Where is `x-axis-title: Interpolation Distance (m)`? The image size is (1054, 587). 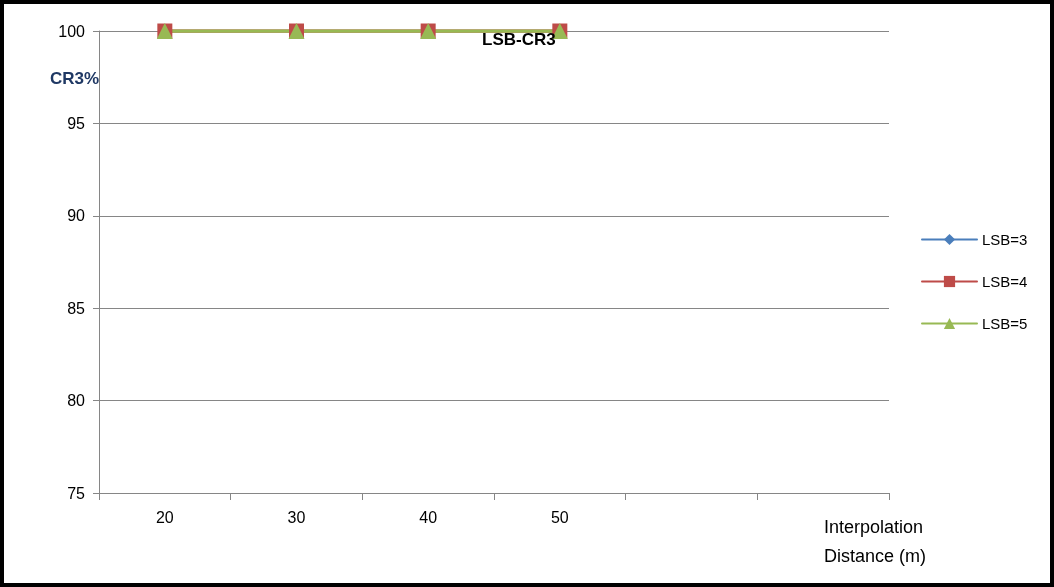 x-axis-title: Interpolation Distance (m) is located at coordinates (876, 541).